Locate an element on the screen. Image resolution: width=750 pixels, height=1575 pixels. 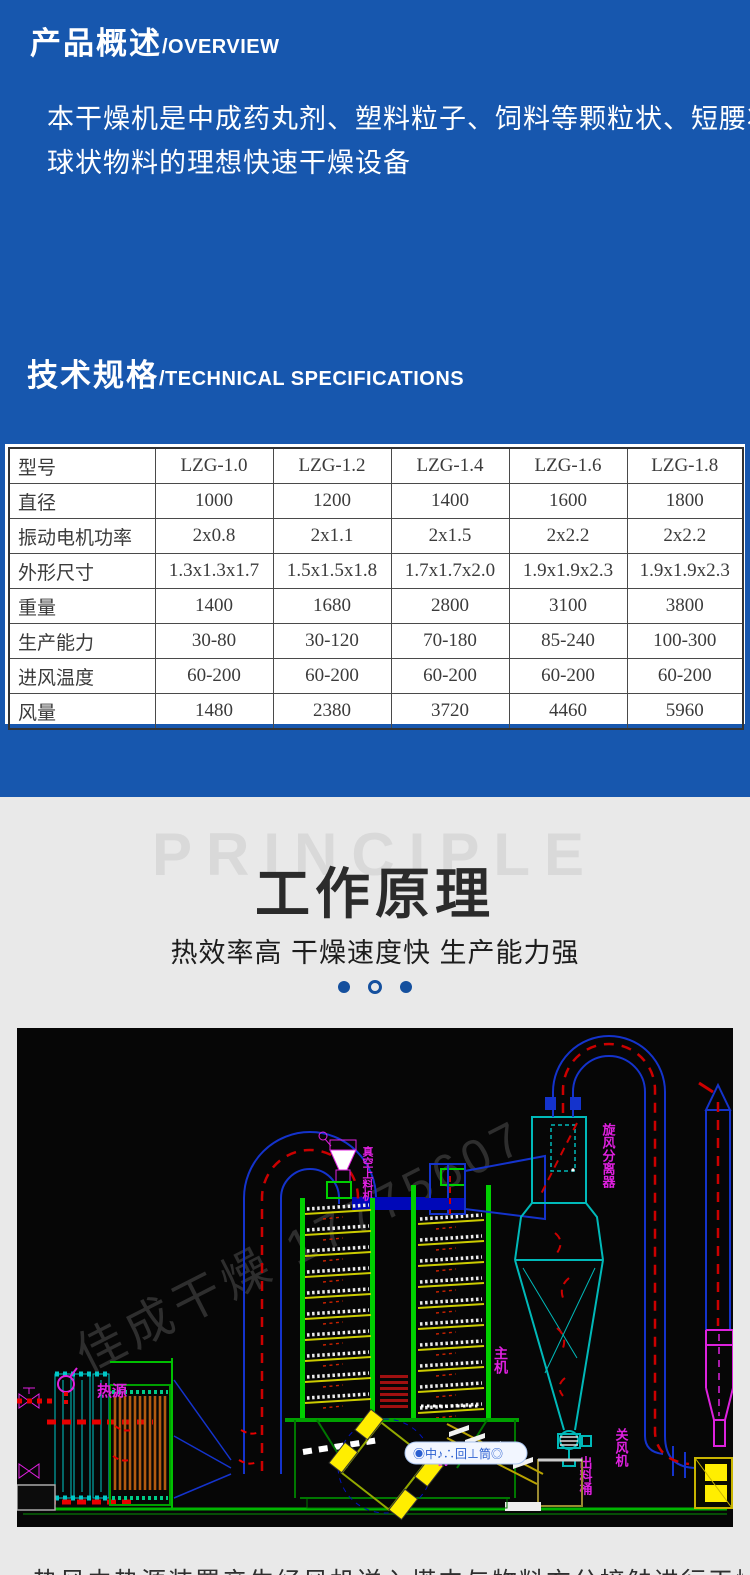
cyclone-swirl-dashes is located at coordinates (558, 1259).